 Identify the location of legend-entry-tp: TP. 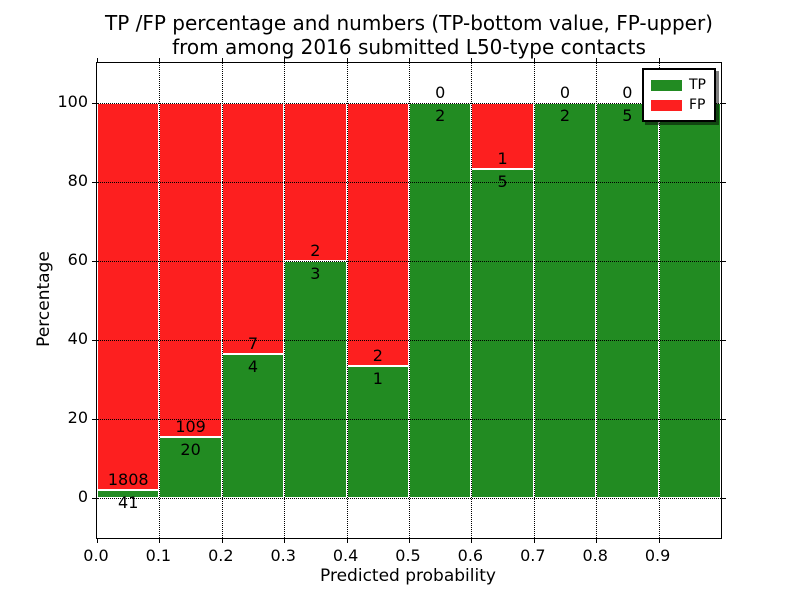
(678, 85).